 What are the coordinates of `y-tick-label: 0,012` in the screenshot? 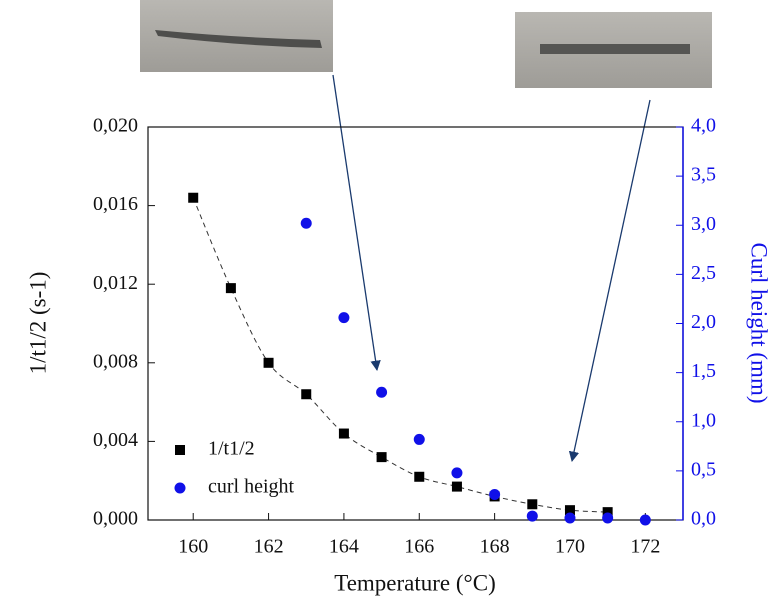 It's located at (115, 283).